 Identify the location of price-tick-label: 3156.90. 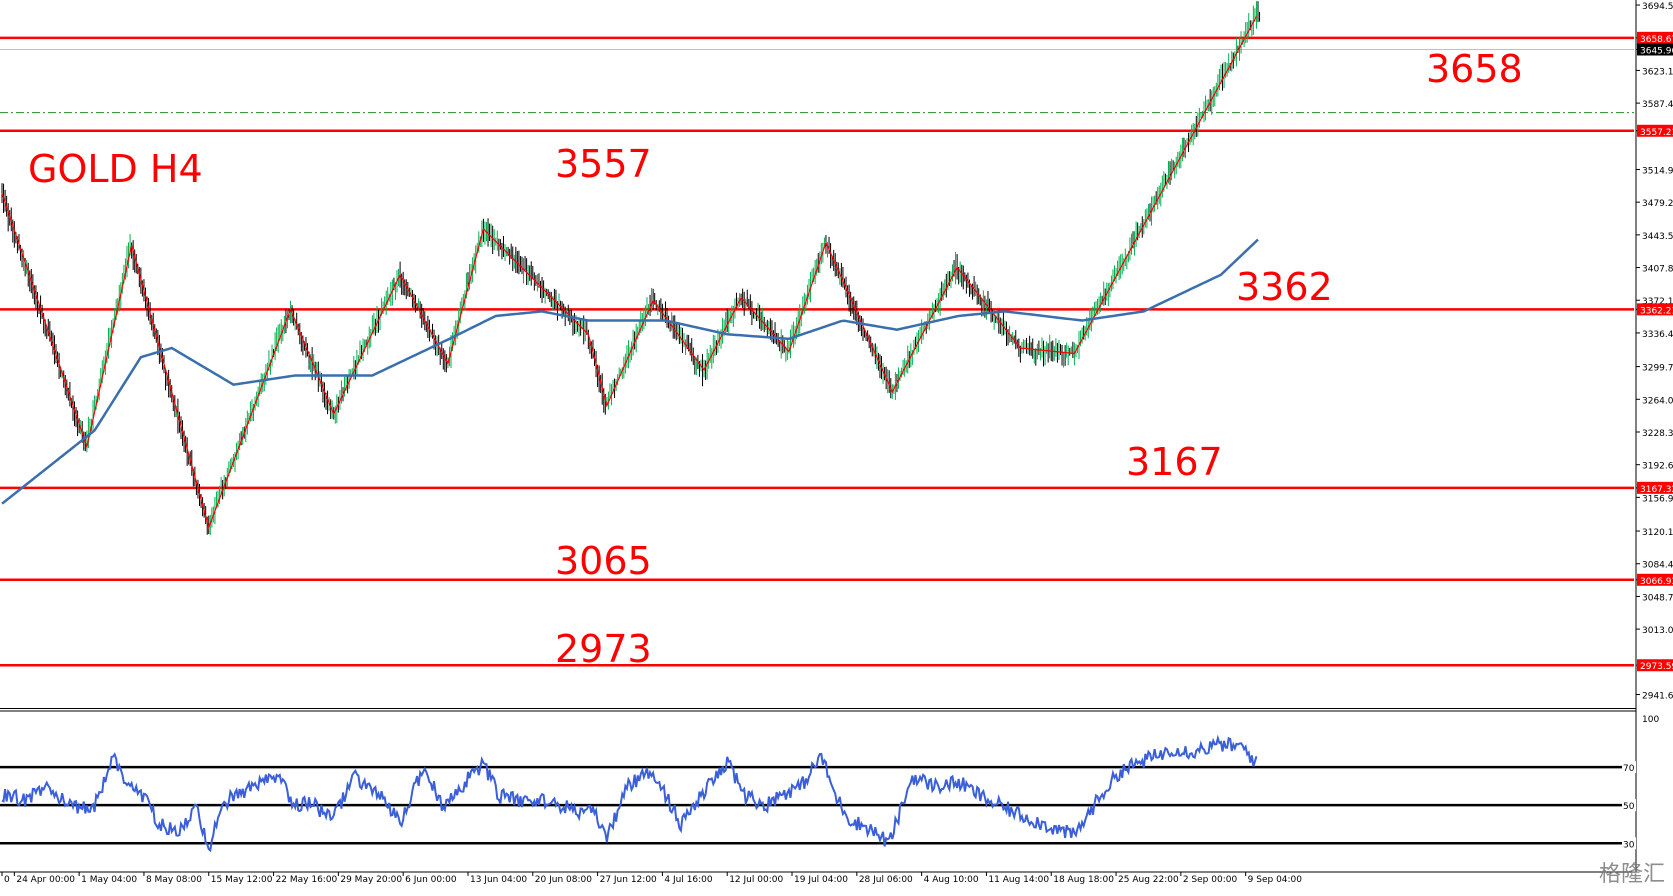
(1657, 499).